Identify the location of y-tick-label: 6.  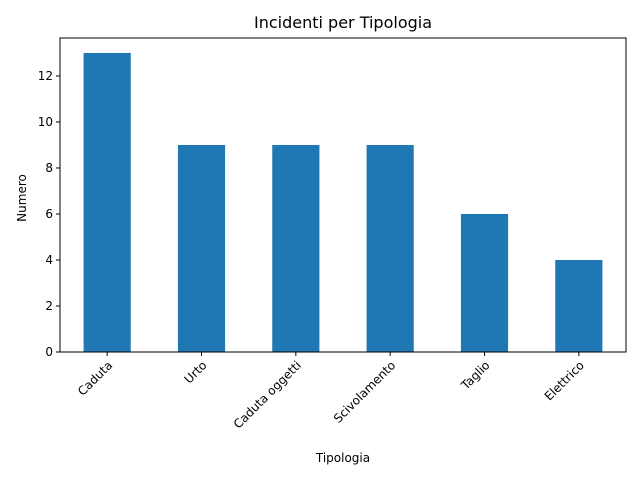
(49, 214).